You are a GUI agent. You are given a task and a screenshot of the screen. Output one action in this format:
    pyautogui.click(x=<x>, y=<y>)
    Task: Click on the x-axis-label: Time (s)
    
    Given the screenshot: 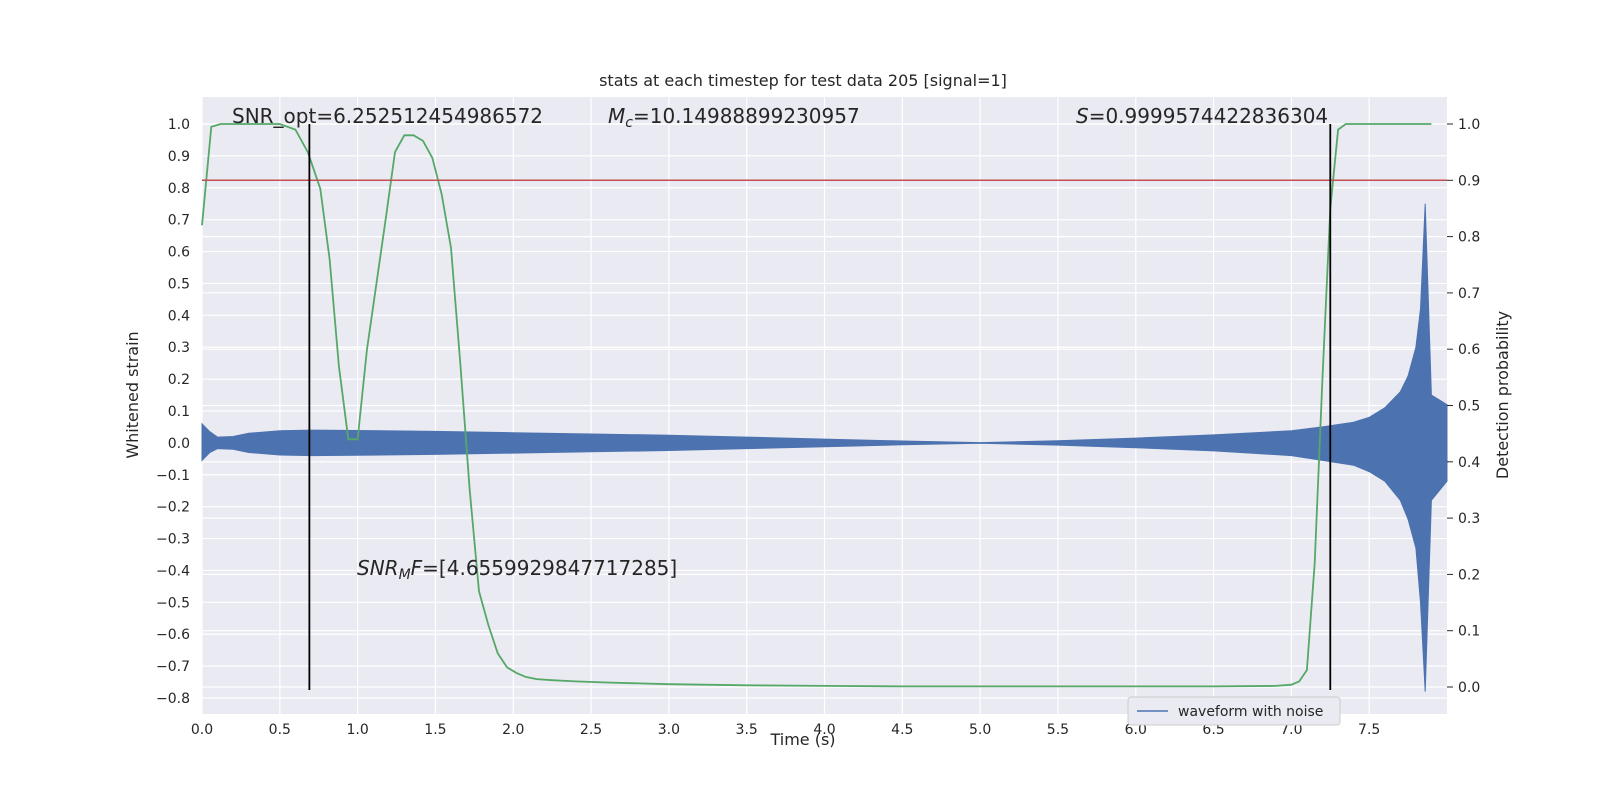 What is the action you would take?
    pyautogui.click(x=802, y=739)
    